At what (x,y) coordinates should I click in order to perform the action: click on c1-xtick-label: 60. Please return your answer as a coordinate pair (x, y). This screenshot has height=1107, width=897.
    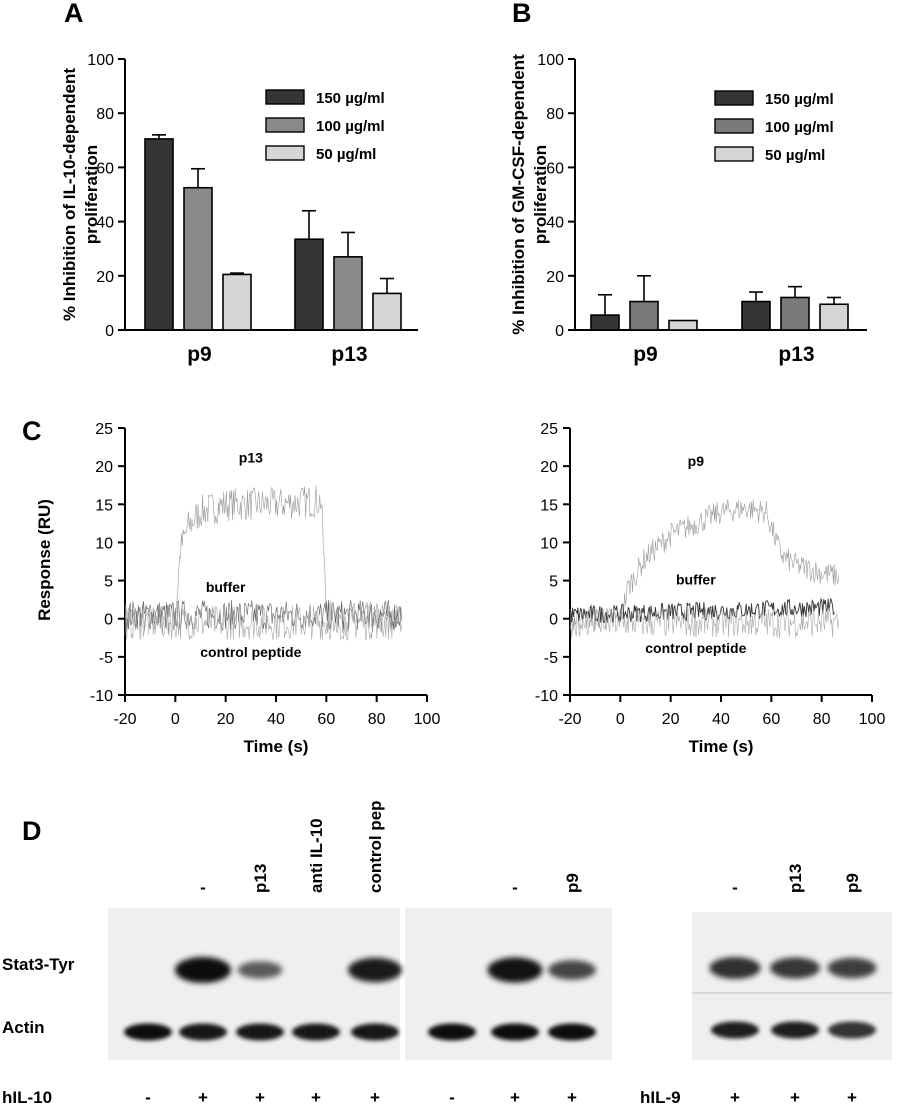
    Looking at the image, I should click on (771, 719).